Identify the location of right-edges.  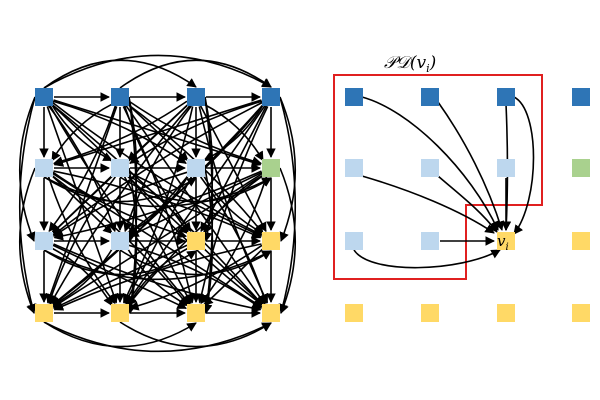
(444, 182).